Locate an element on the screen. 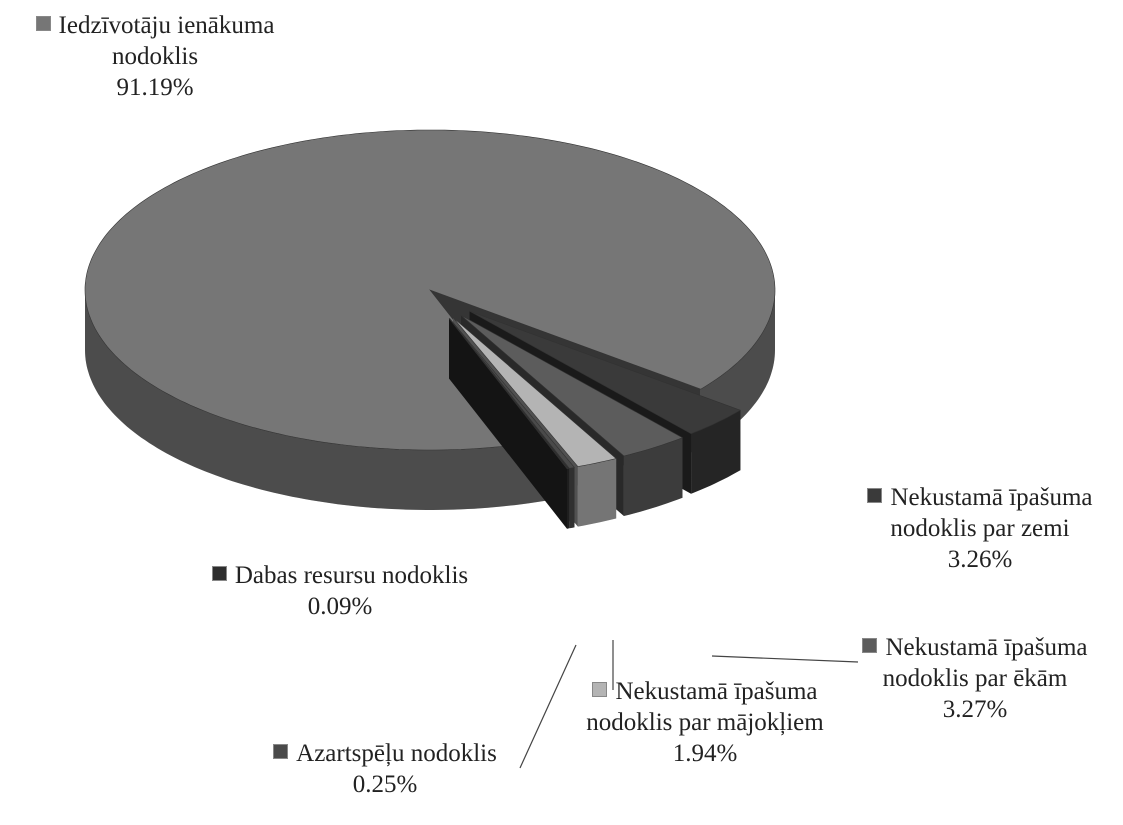 Image resolution: width=1123 pixels, height=825 pixels. slice-wall-shade is located at coordinates (508, 423).